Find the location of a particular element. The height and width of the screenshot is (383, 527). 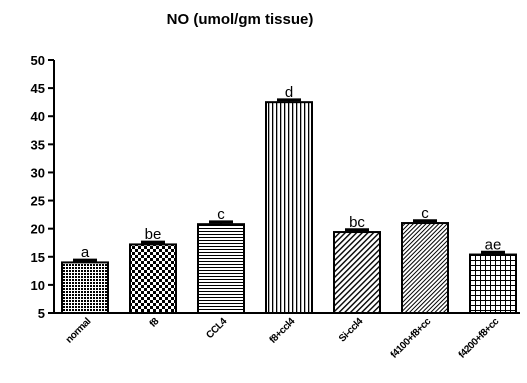

x-tick-label: normal is located at coordinates (79, 331).